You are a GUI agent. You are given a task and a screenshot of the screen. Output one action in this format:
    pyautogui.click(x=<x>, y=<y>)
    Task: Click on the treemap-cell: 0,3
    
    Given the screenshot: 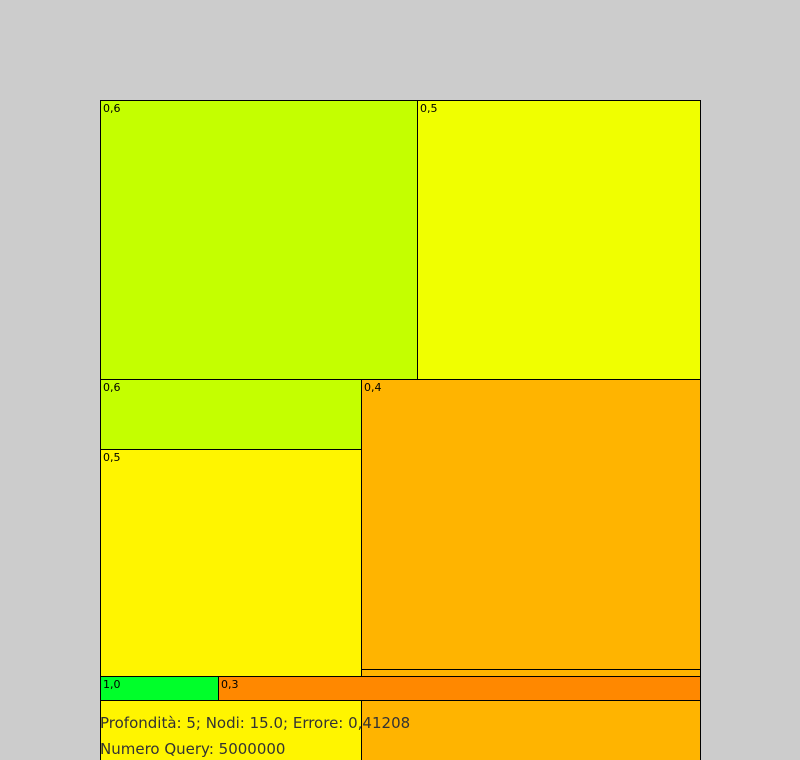 What is the action you would take?
    pyautogui.click(x=459, y=688)
    